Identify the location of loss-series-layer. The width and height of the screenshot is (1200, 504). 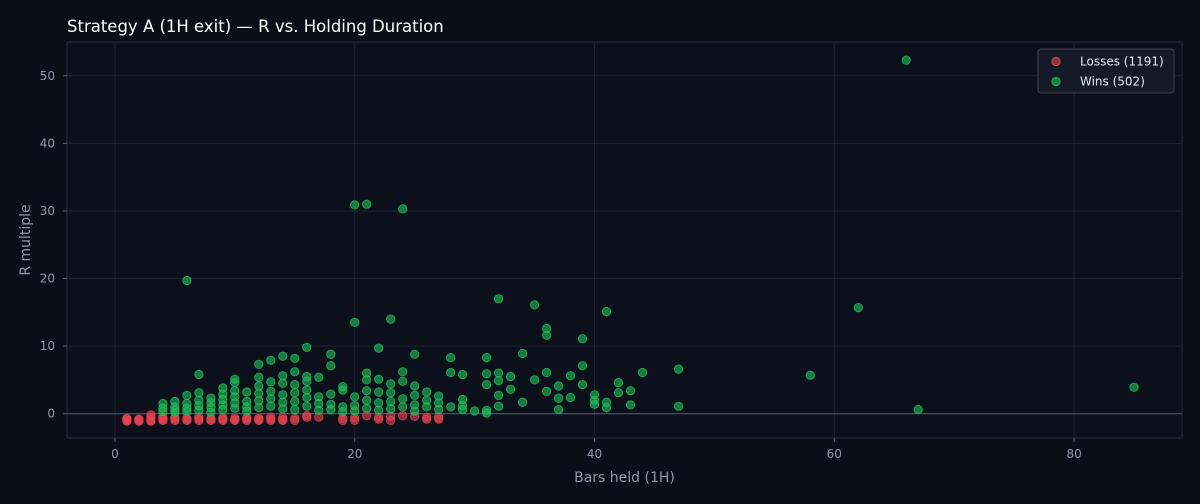
(283, 418).